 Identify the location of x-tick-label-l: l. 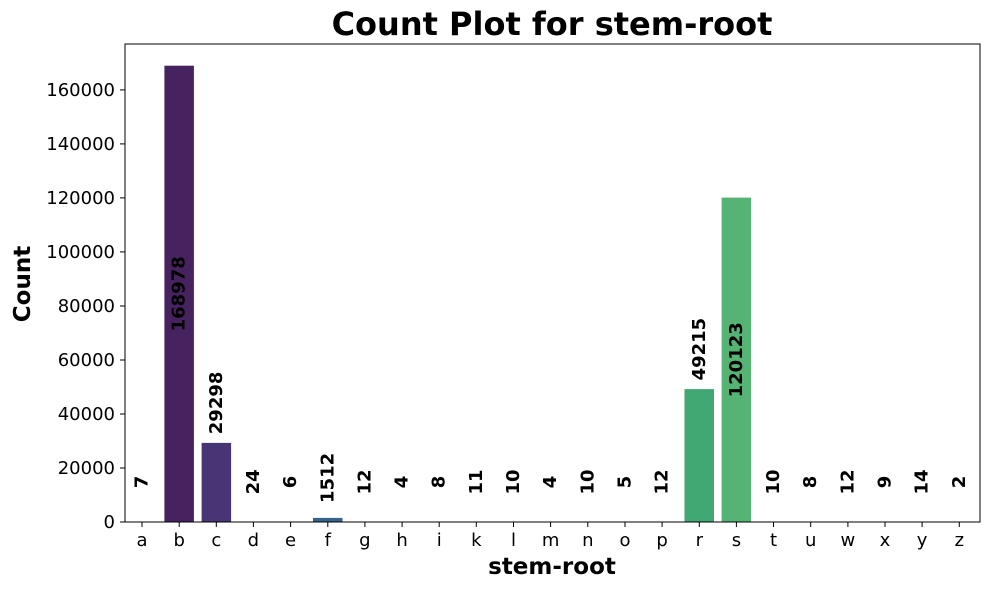
(513, 540).